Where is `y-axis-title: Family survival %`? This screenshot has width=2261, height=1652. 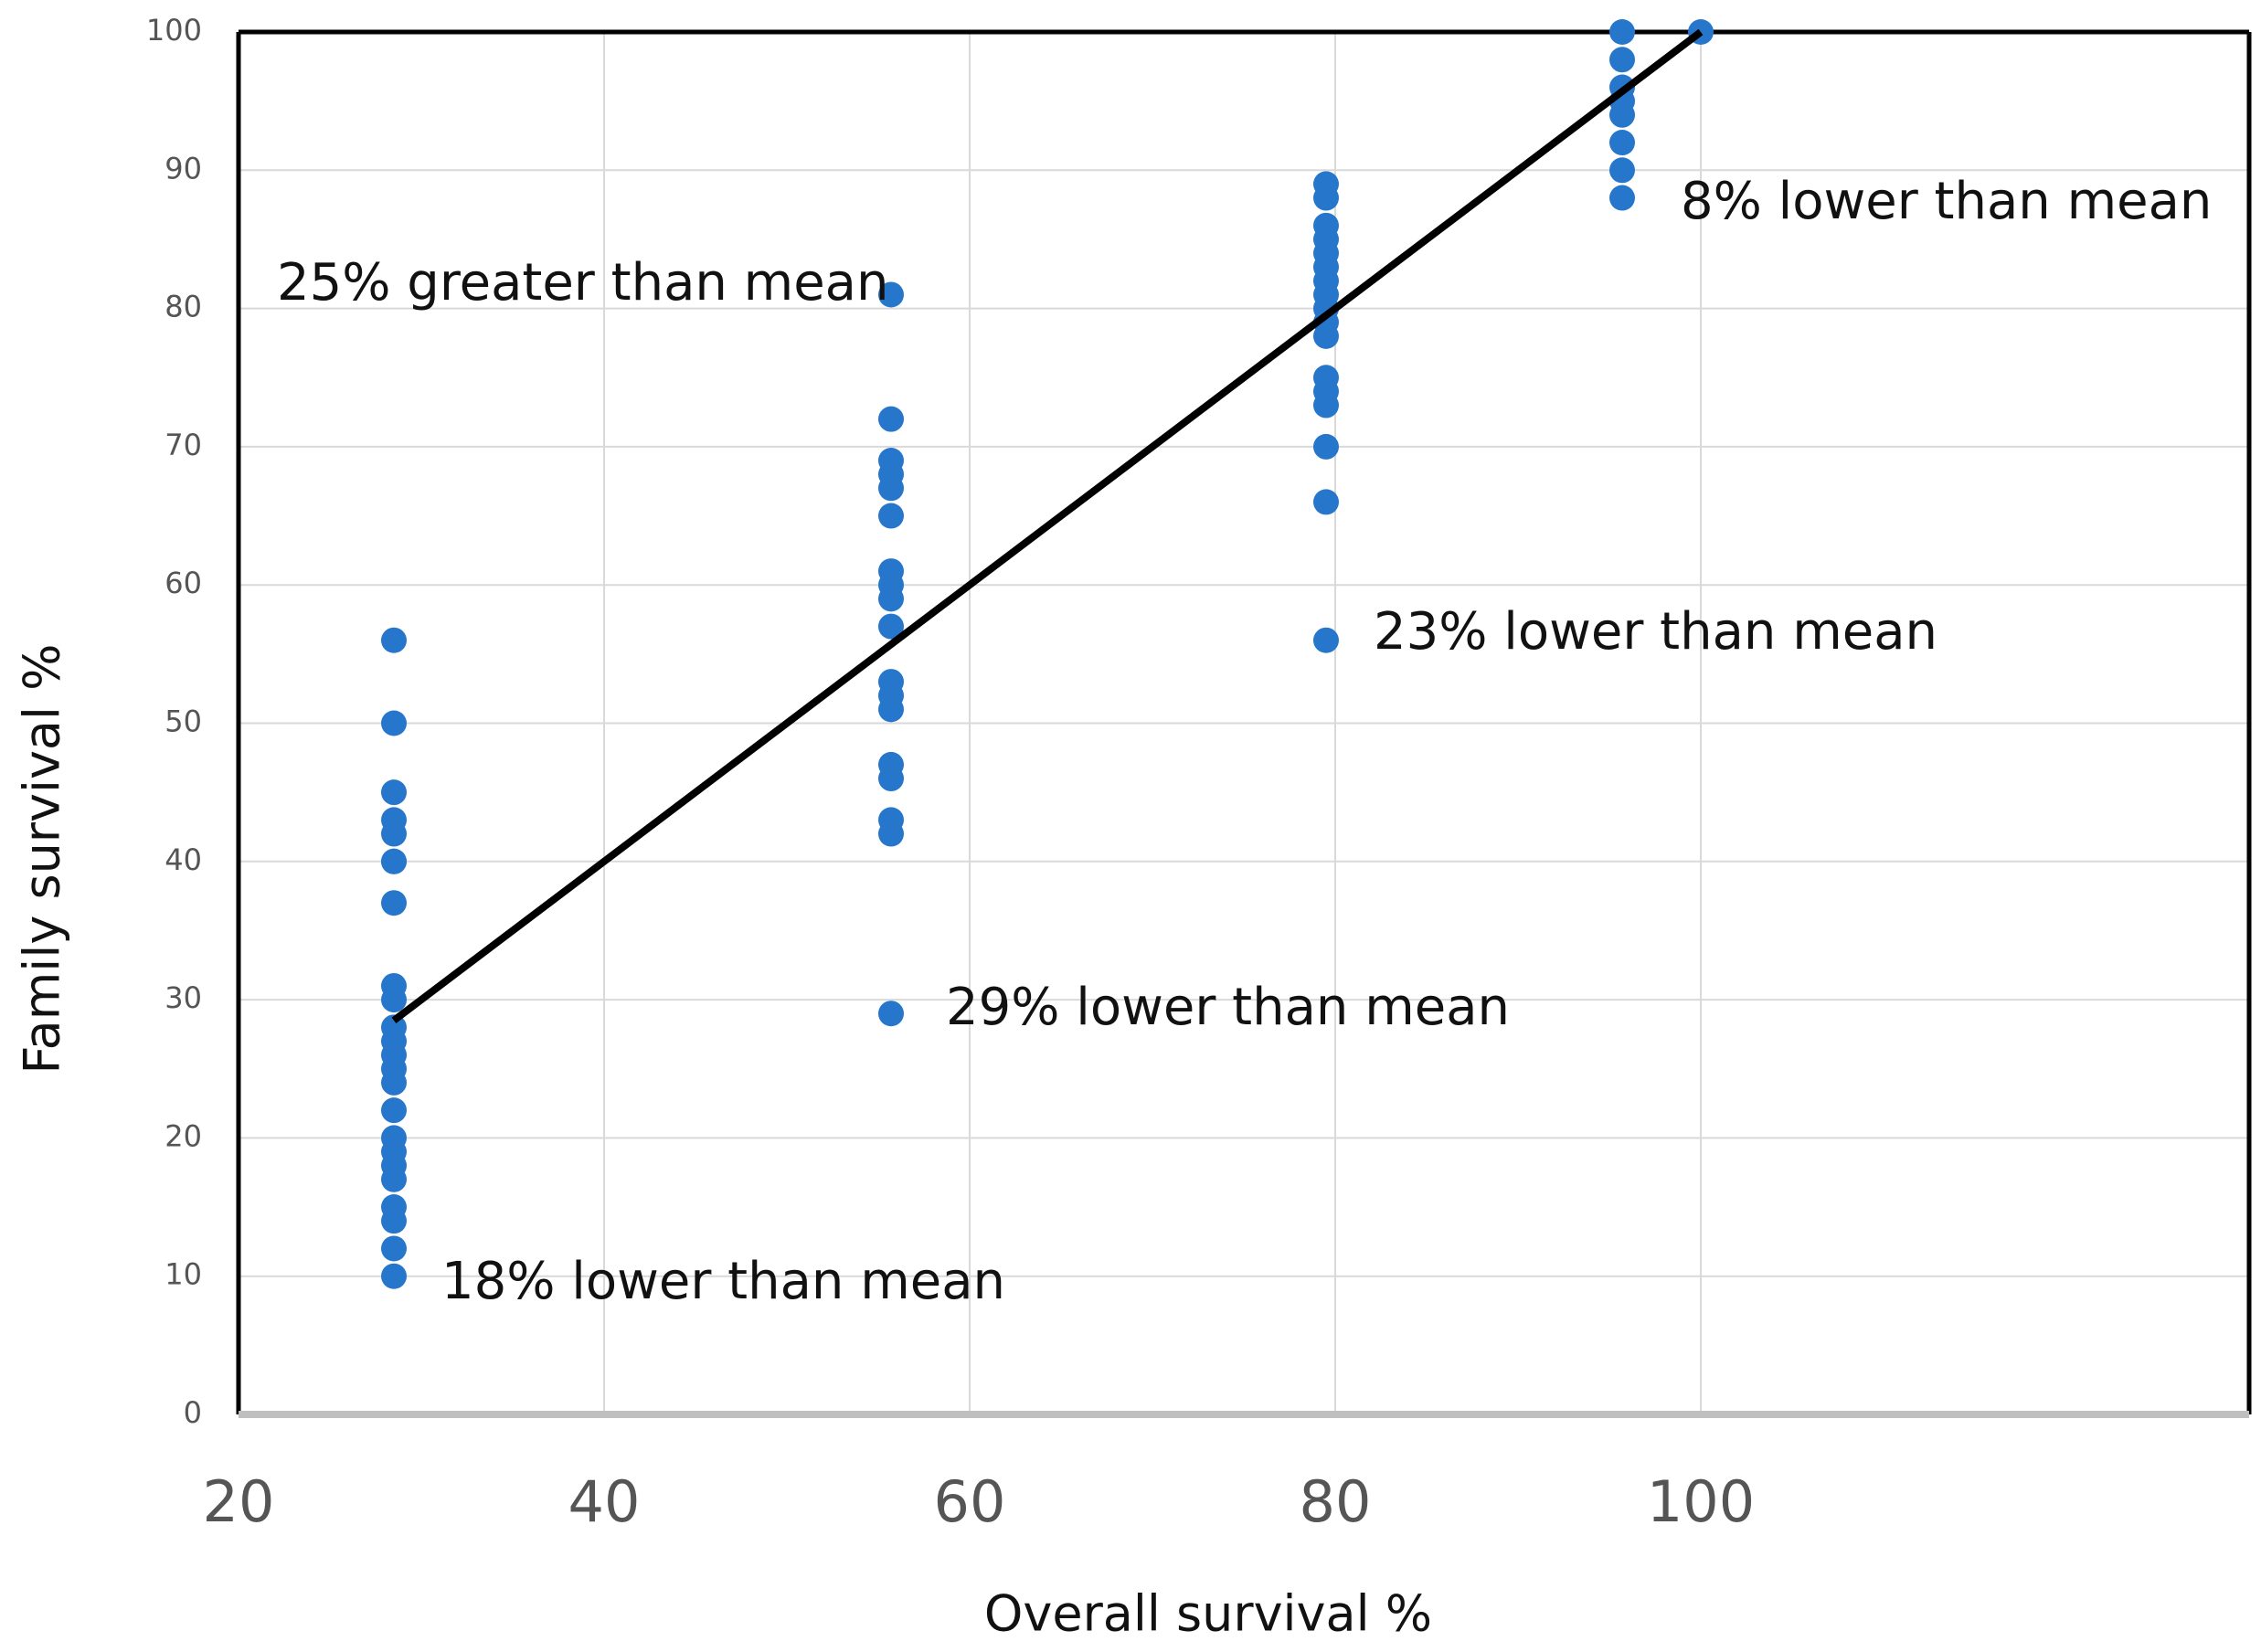 y-axis-title: Family survival % is located at coordinates (42, 860).